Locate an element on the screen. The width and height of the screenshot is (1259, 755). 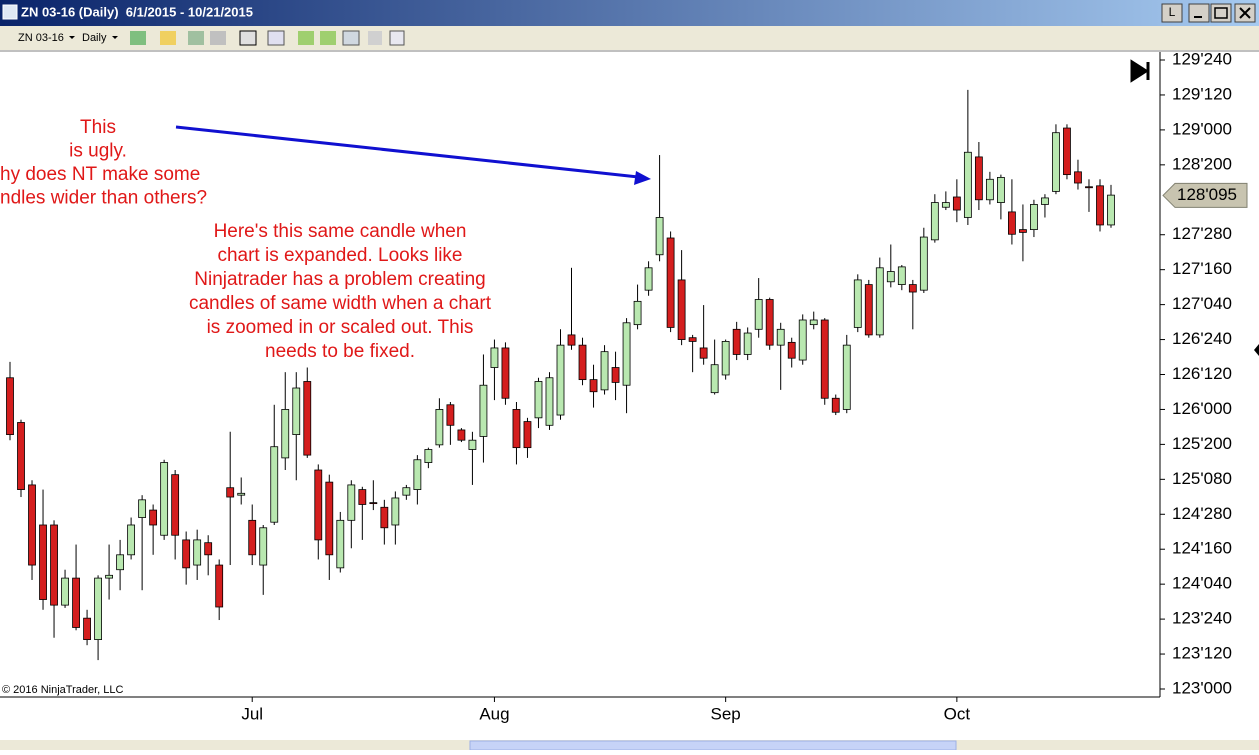
y-tick-label: 126'240 is located at coordinates (1202, 338).